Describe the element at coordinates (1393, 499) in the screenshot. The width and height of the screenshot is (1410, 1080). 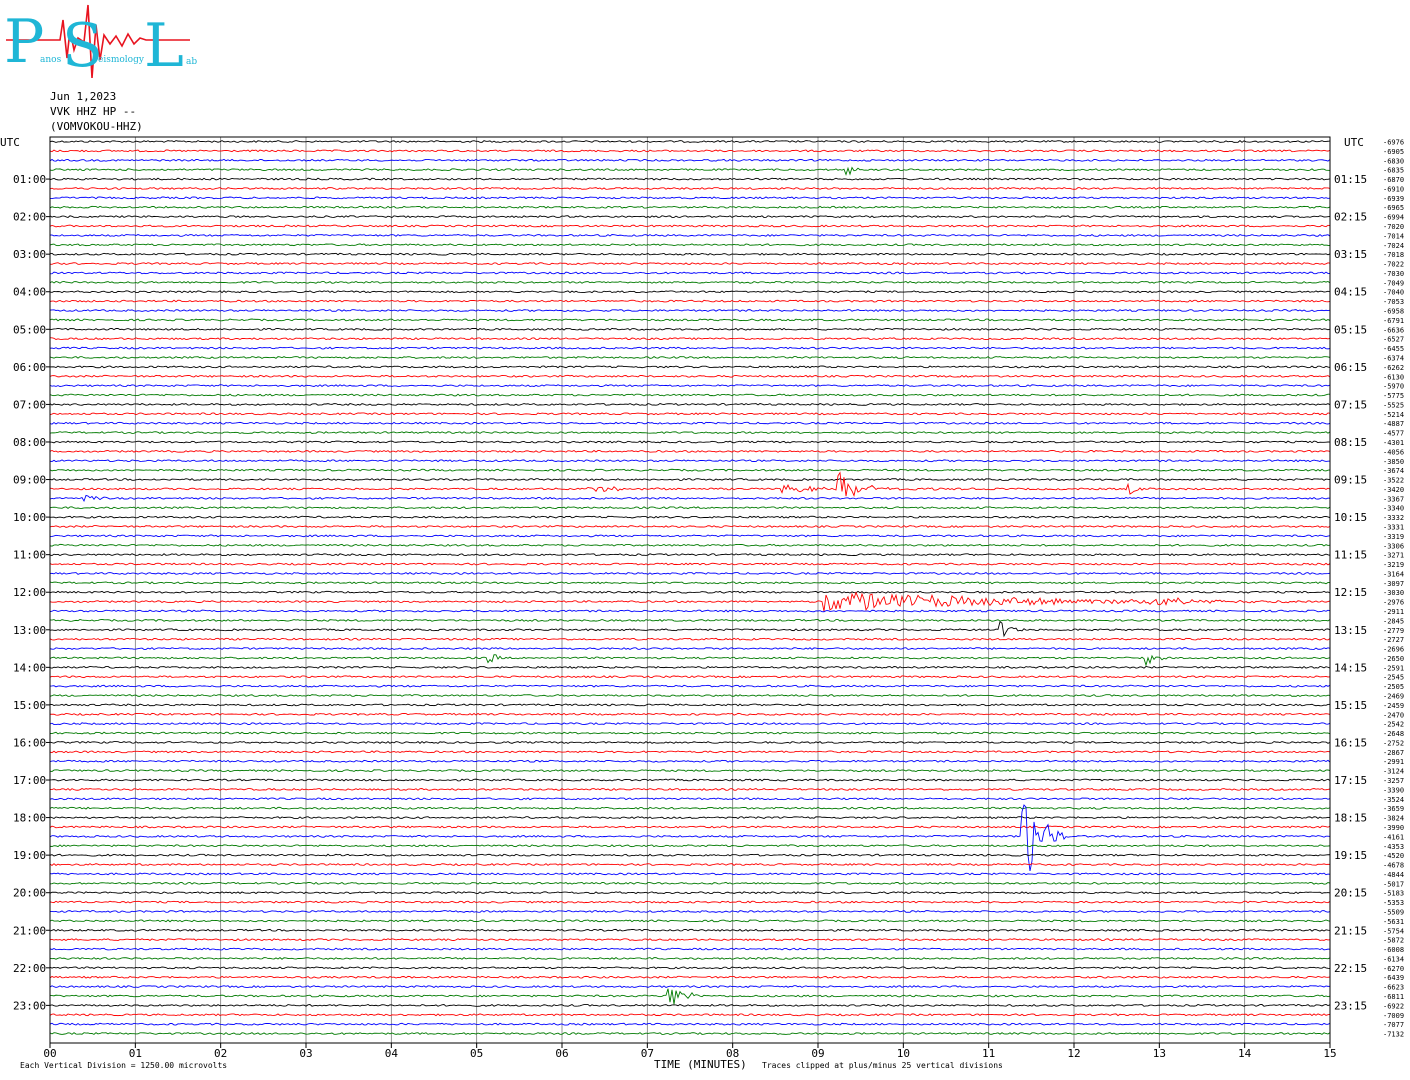
I see `trace-offset-label: -3367` at that location.